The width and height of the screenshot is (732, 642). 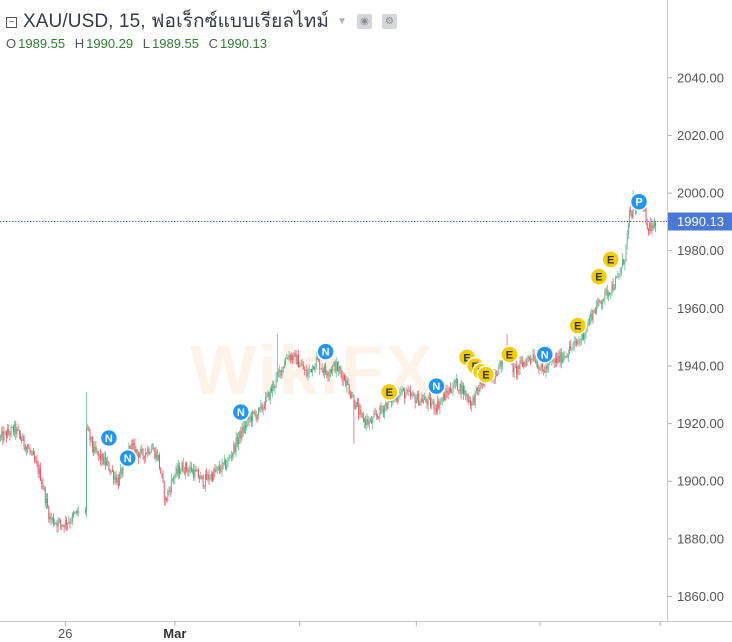 I want to click on x-tick-label: Mar, so click(x=174, y=633).